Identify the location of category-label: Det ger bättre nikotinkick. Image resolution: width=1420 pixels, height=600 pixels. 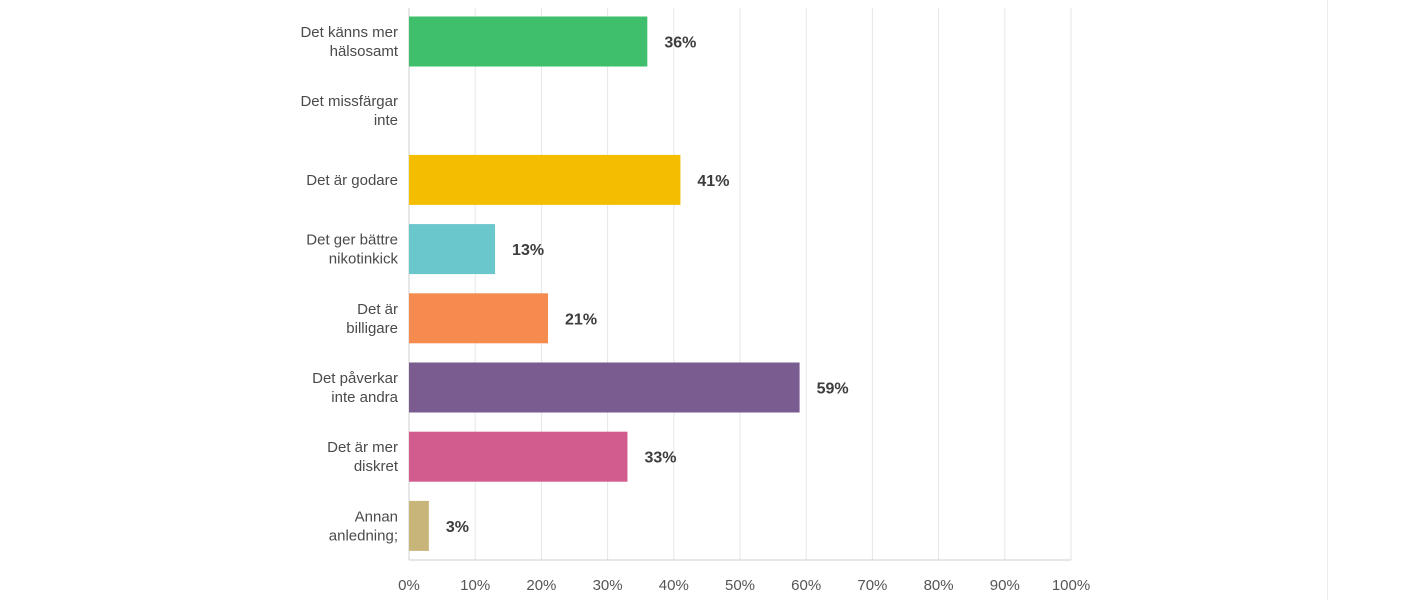
(352, 250).